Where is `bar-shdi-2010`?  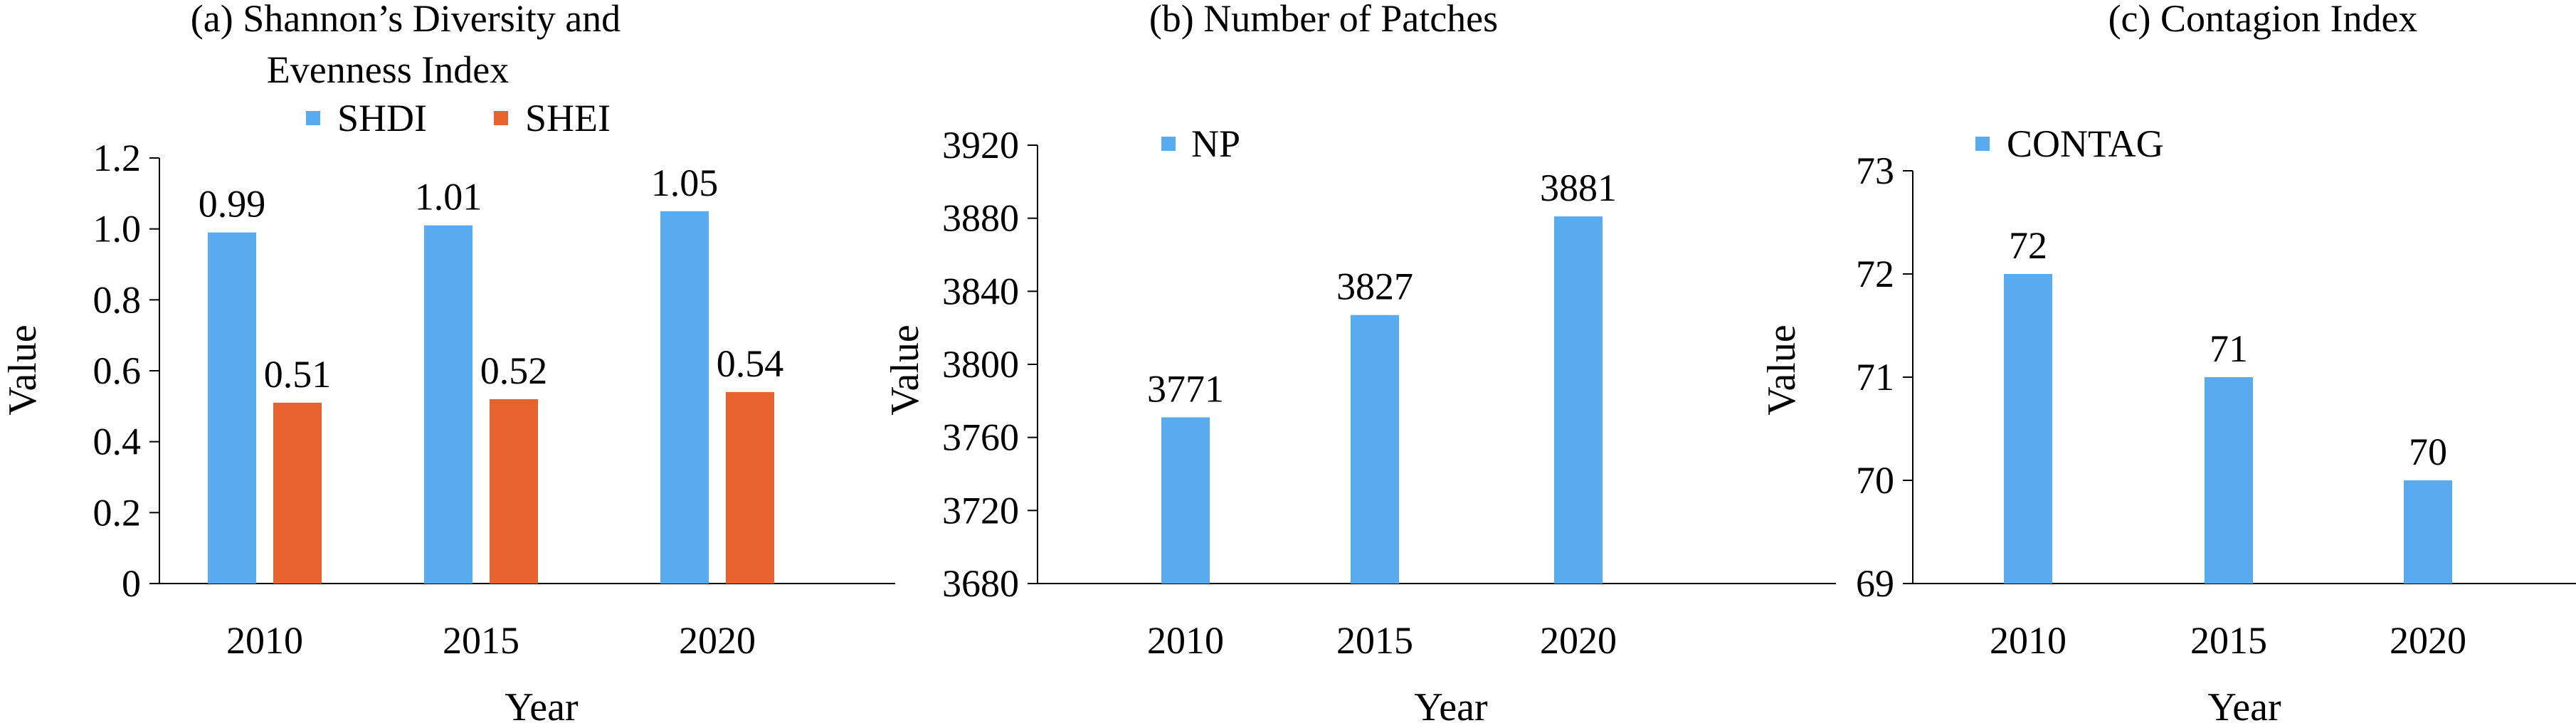
bar-shdi-2010 is located at coordinates (232, 408).